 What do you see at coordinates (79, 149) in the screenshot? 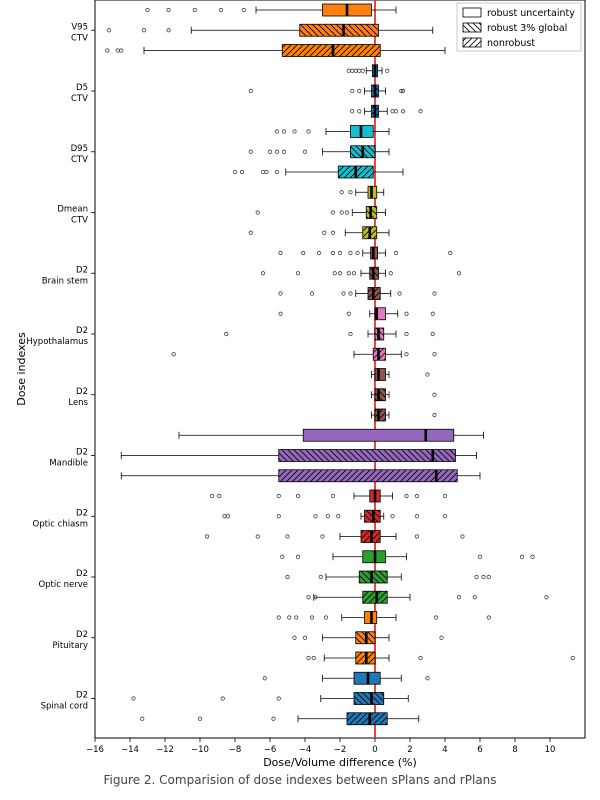
I see `y-tick-label: D95` at bounding box center [79, 149].